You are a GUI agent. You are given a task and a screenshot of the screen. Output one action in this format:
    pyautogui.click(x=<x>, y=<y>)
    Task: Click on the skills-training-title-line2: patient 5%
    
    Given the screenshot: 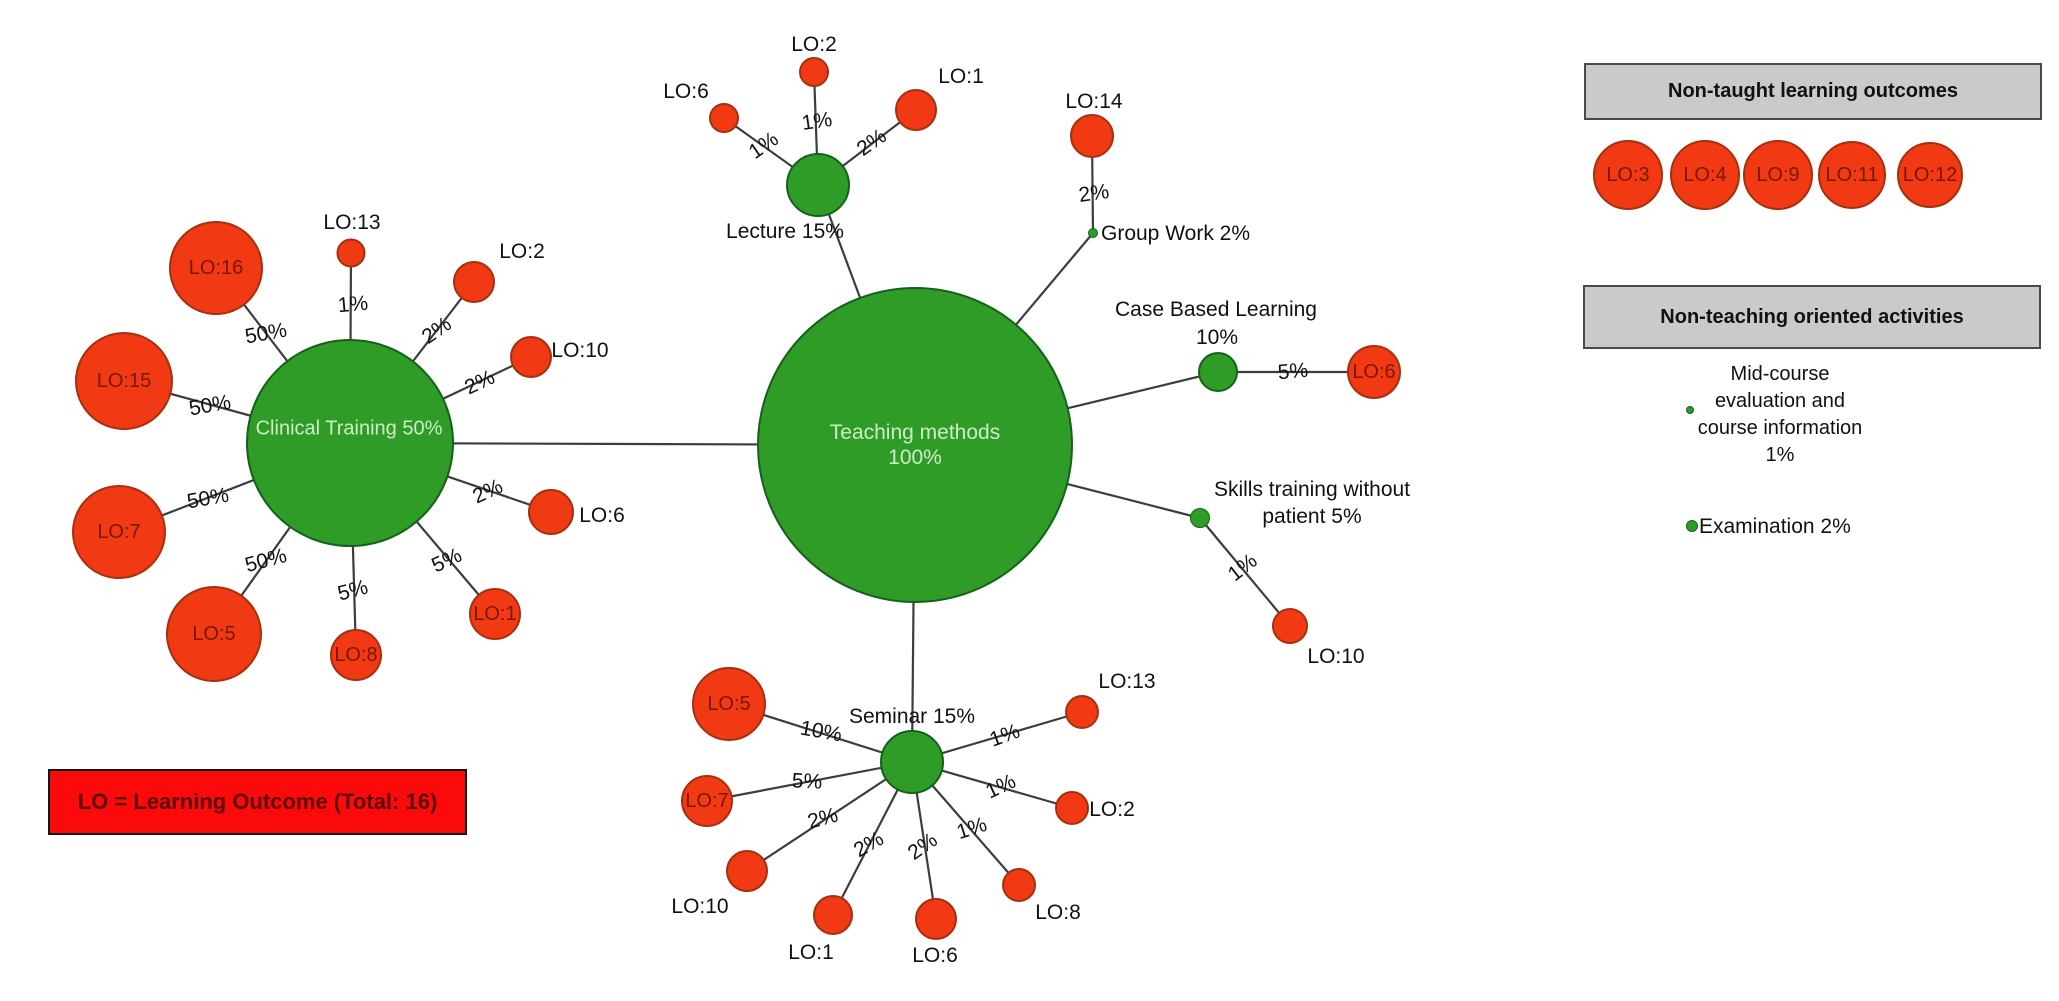 What is the action you would take?
    pyautogui.click(x=1312, y=516)
    